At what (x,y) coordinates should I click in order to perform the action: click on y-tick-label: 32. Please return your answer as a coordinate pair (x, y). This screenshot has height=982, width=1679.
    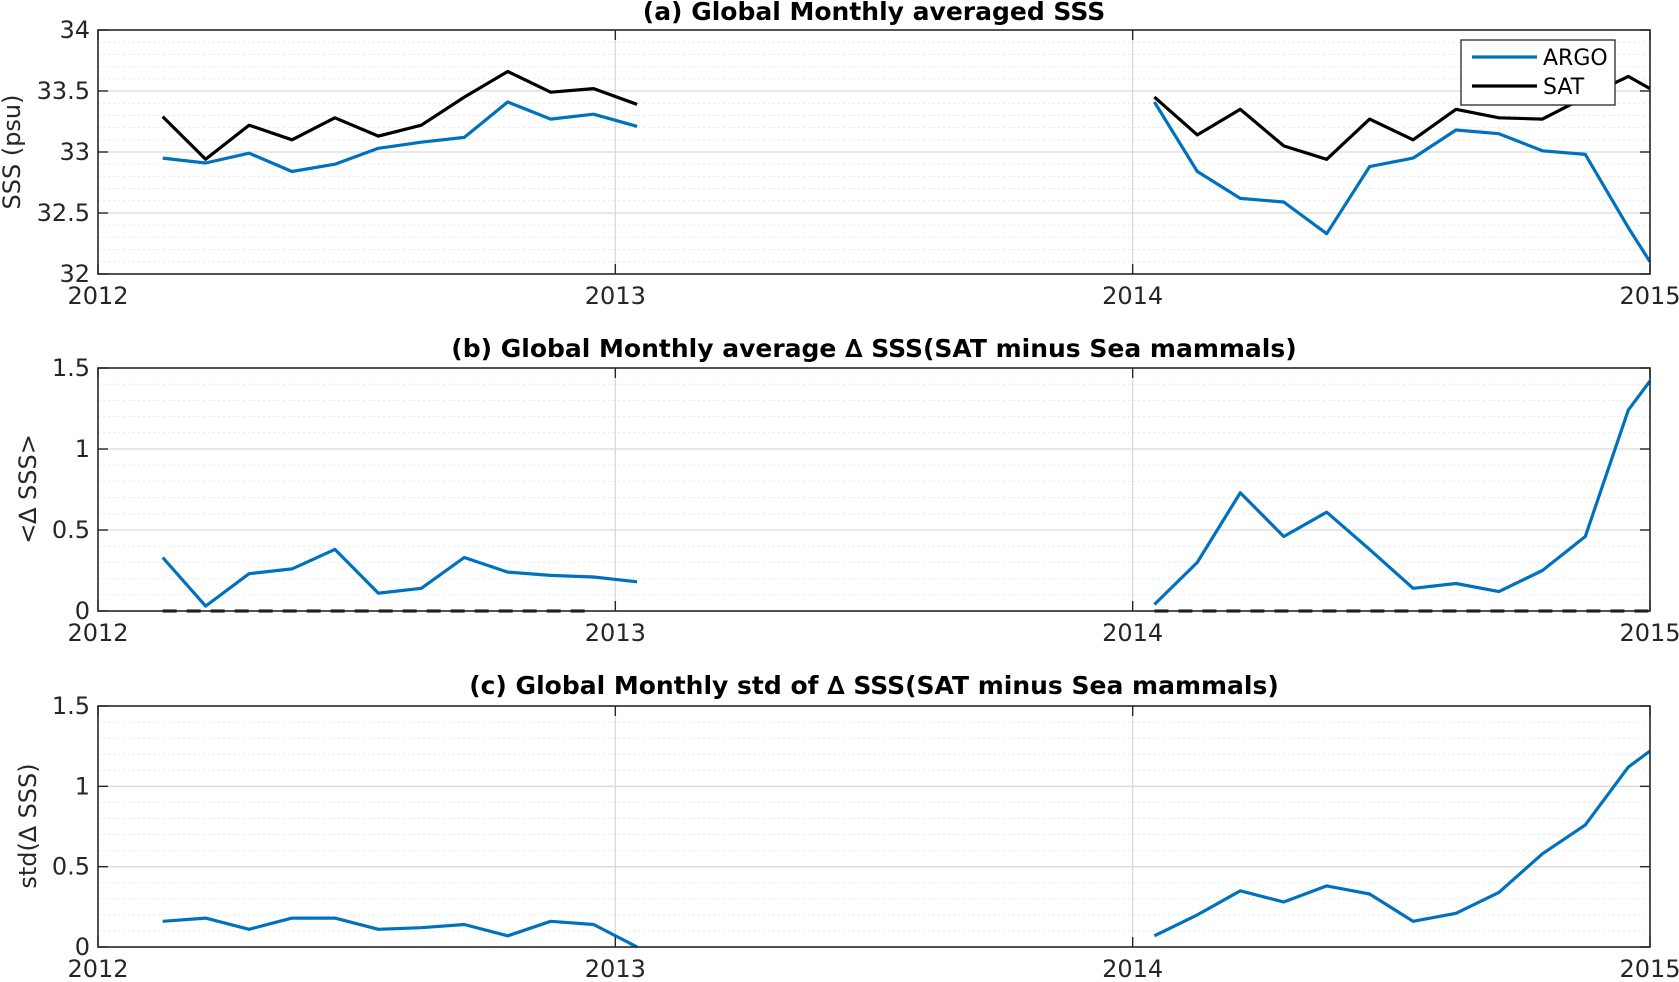
    Looking at the image, I should click on (74, 274).